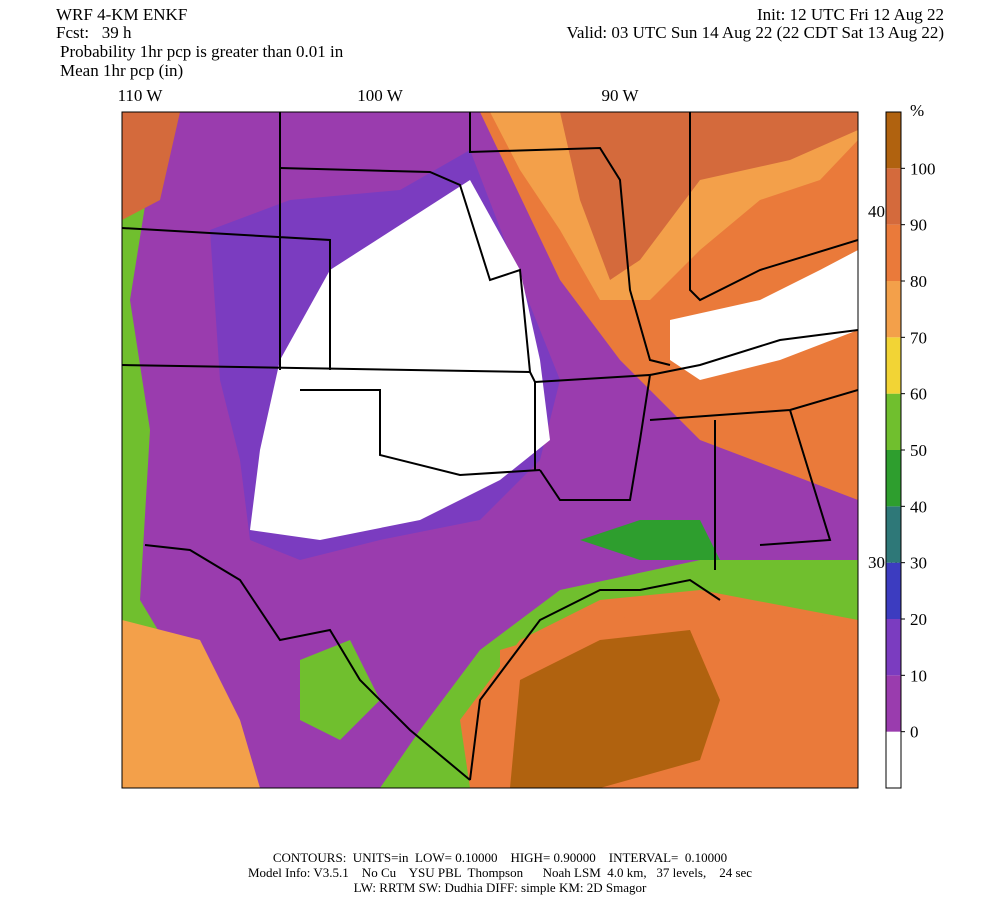 This screenshot has height=900, width=1000. Describe the element at coordinates (918, 394) in the screenshot. I see `colorbar-label: 60` at that location.